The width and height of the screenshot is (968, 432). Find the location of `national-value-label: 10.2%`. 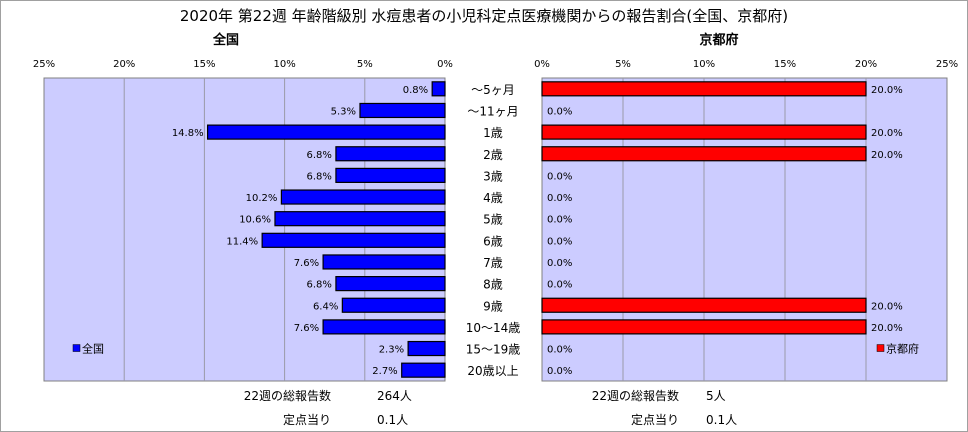

national-value-label: 10.2% is located at coordinates (262, 198).